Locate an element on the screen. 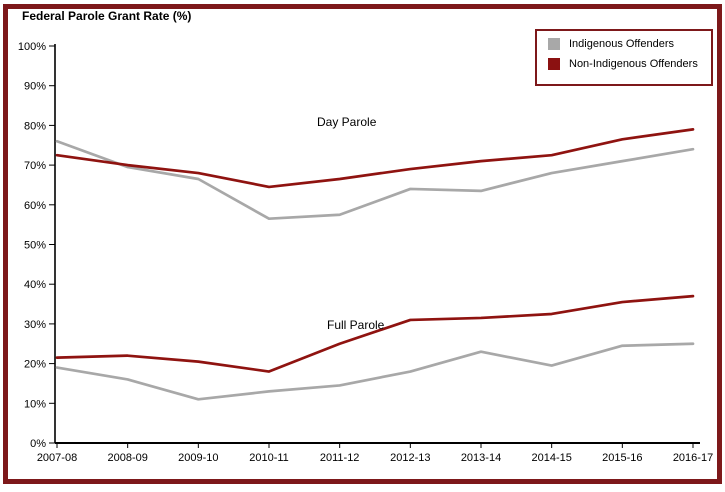 This screenshot has width=725, height=492. series-line-day-parole-indigenous-offenders is located at coordinates (375, 180).